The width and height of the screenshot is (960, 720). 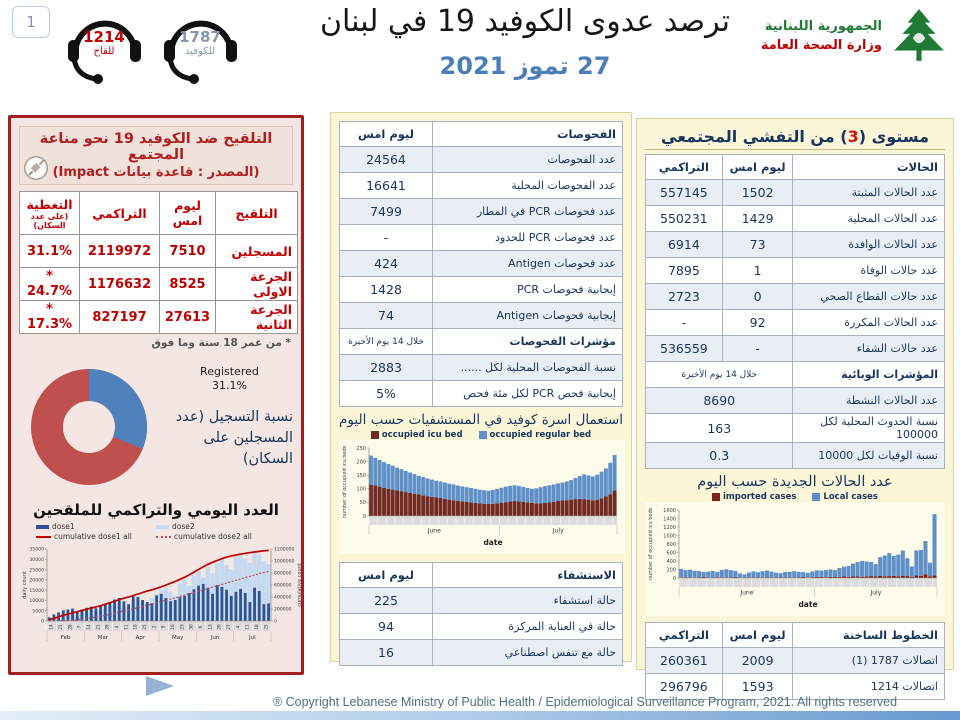 I want to click on hotline-vaccine: 1214 للقاح, so click(x=104, y=43).